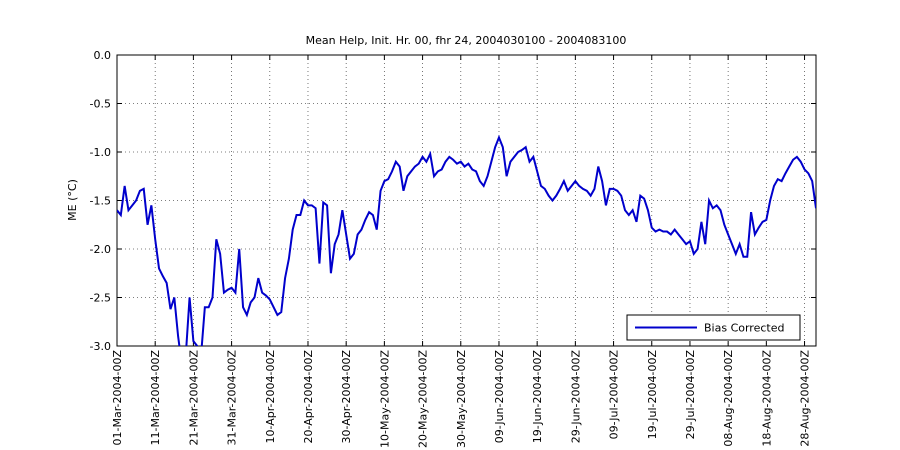 Image resolution: width=900 pixels, height=450 pixels. What do you see at coordinates (100, 201) in the screenshot?
I see `y-tick-label: -1.5` at bounding box center [100, 201].